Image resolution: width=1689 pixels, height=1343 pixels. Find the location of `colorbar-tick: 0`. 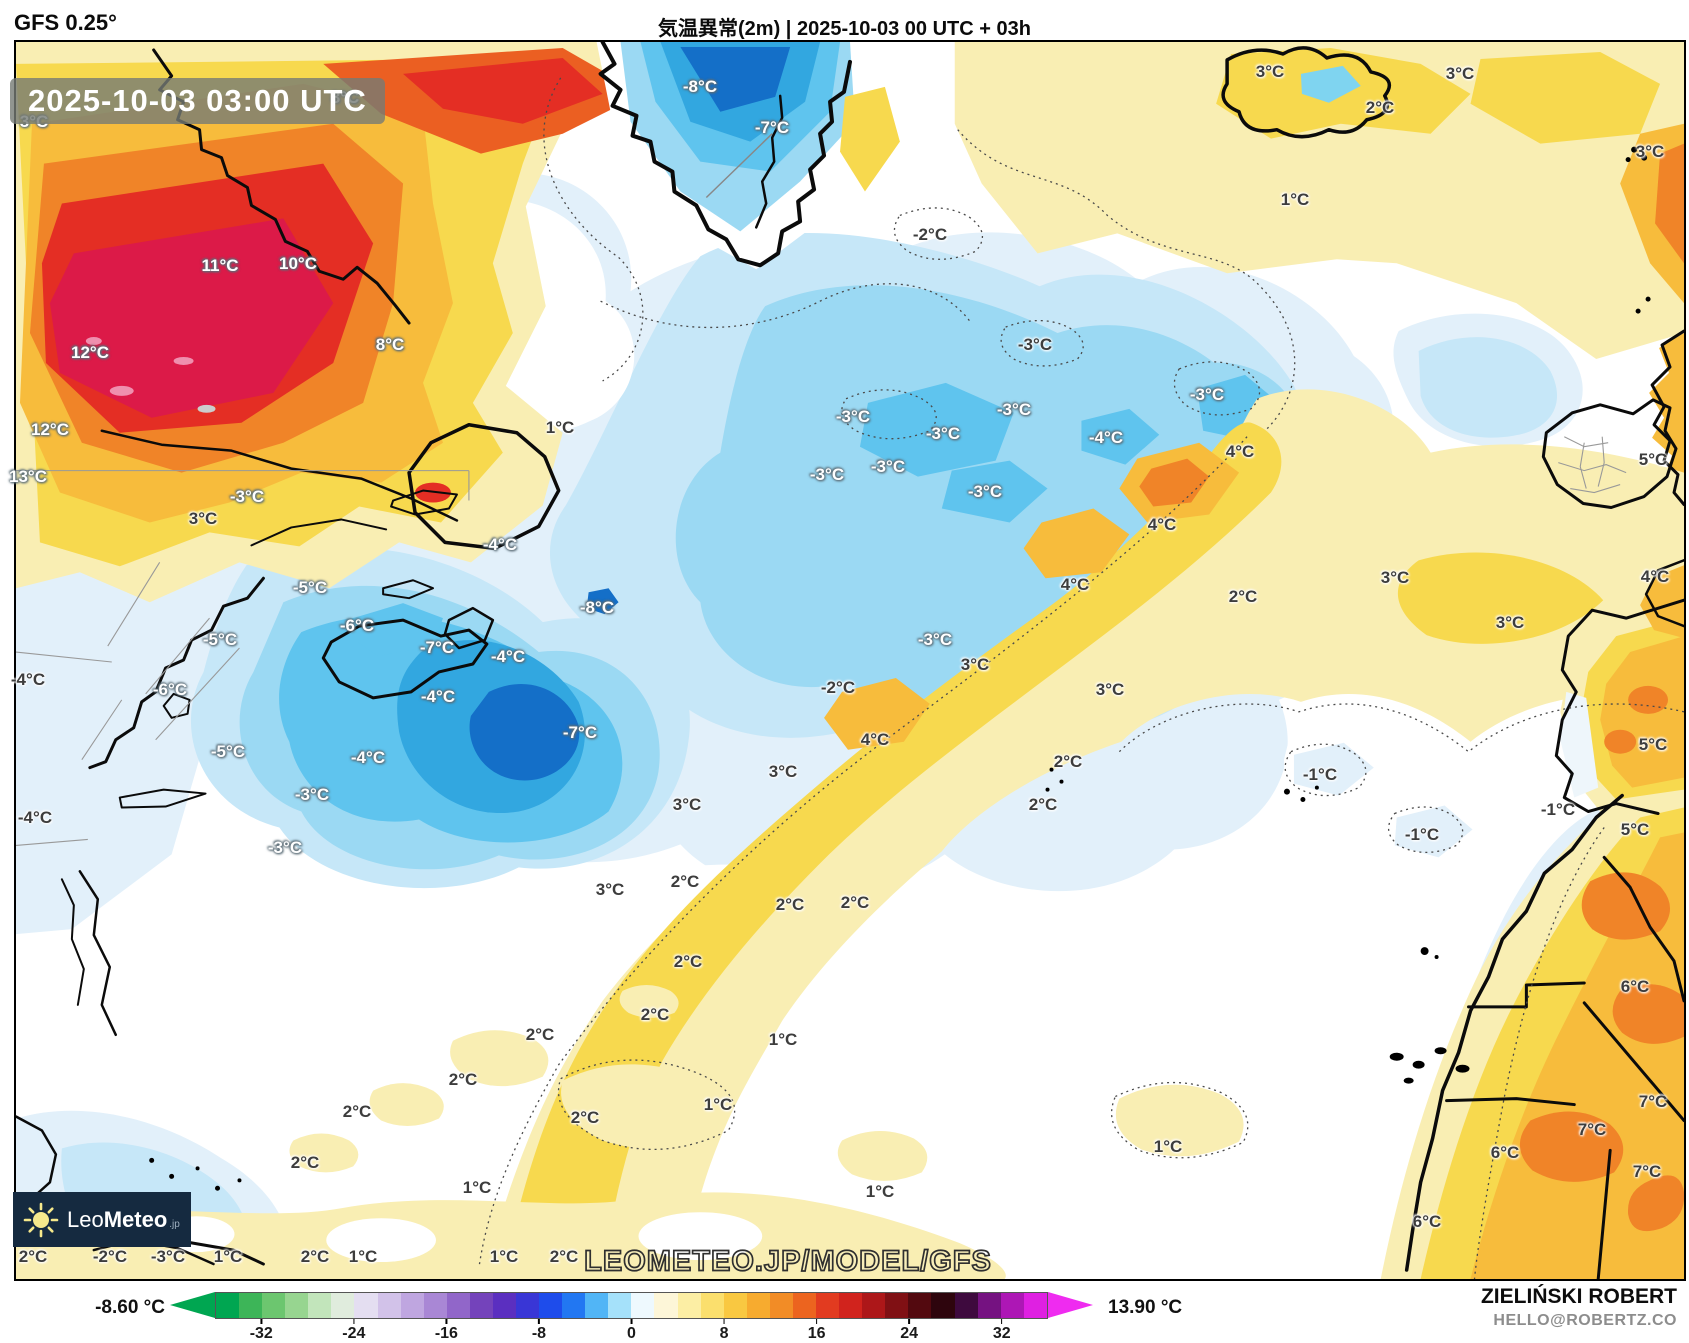

colorbar-tick: 0 is located at coordinates (631, 1331).